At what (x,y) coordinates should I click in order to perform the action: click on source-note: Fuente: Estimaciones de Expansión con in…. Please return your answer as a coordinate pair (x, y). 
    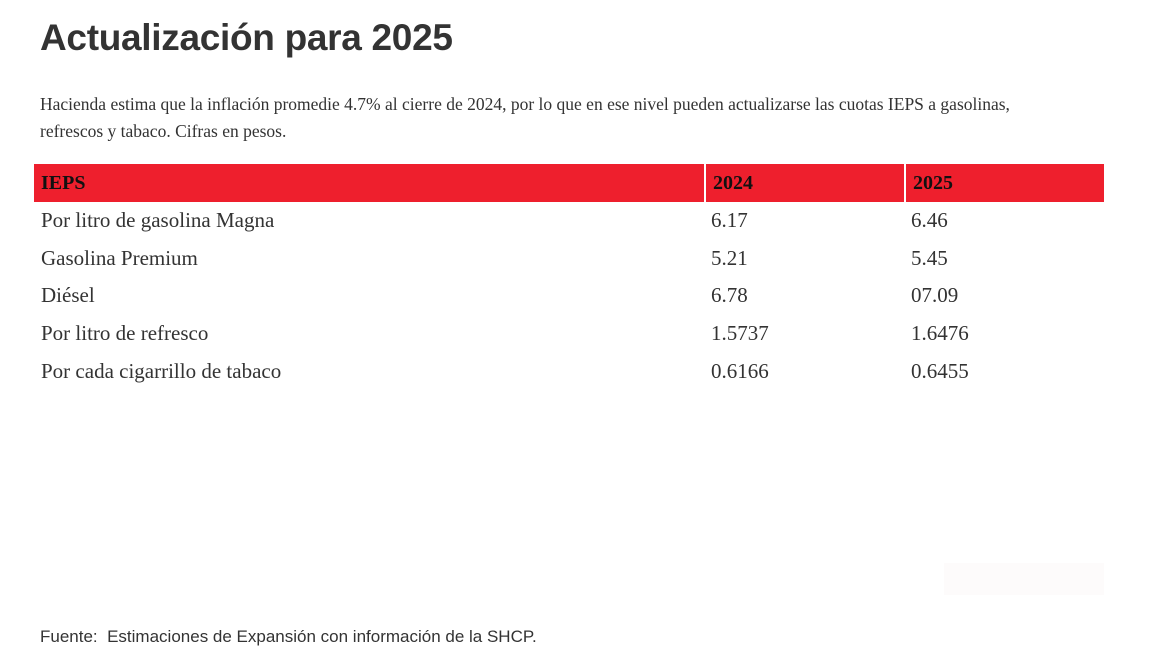
    Looking at the image, I should click on (288, 636).